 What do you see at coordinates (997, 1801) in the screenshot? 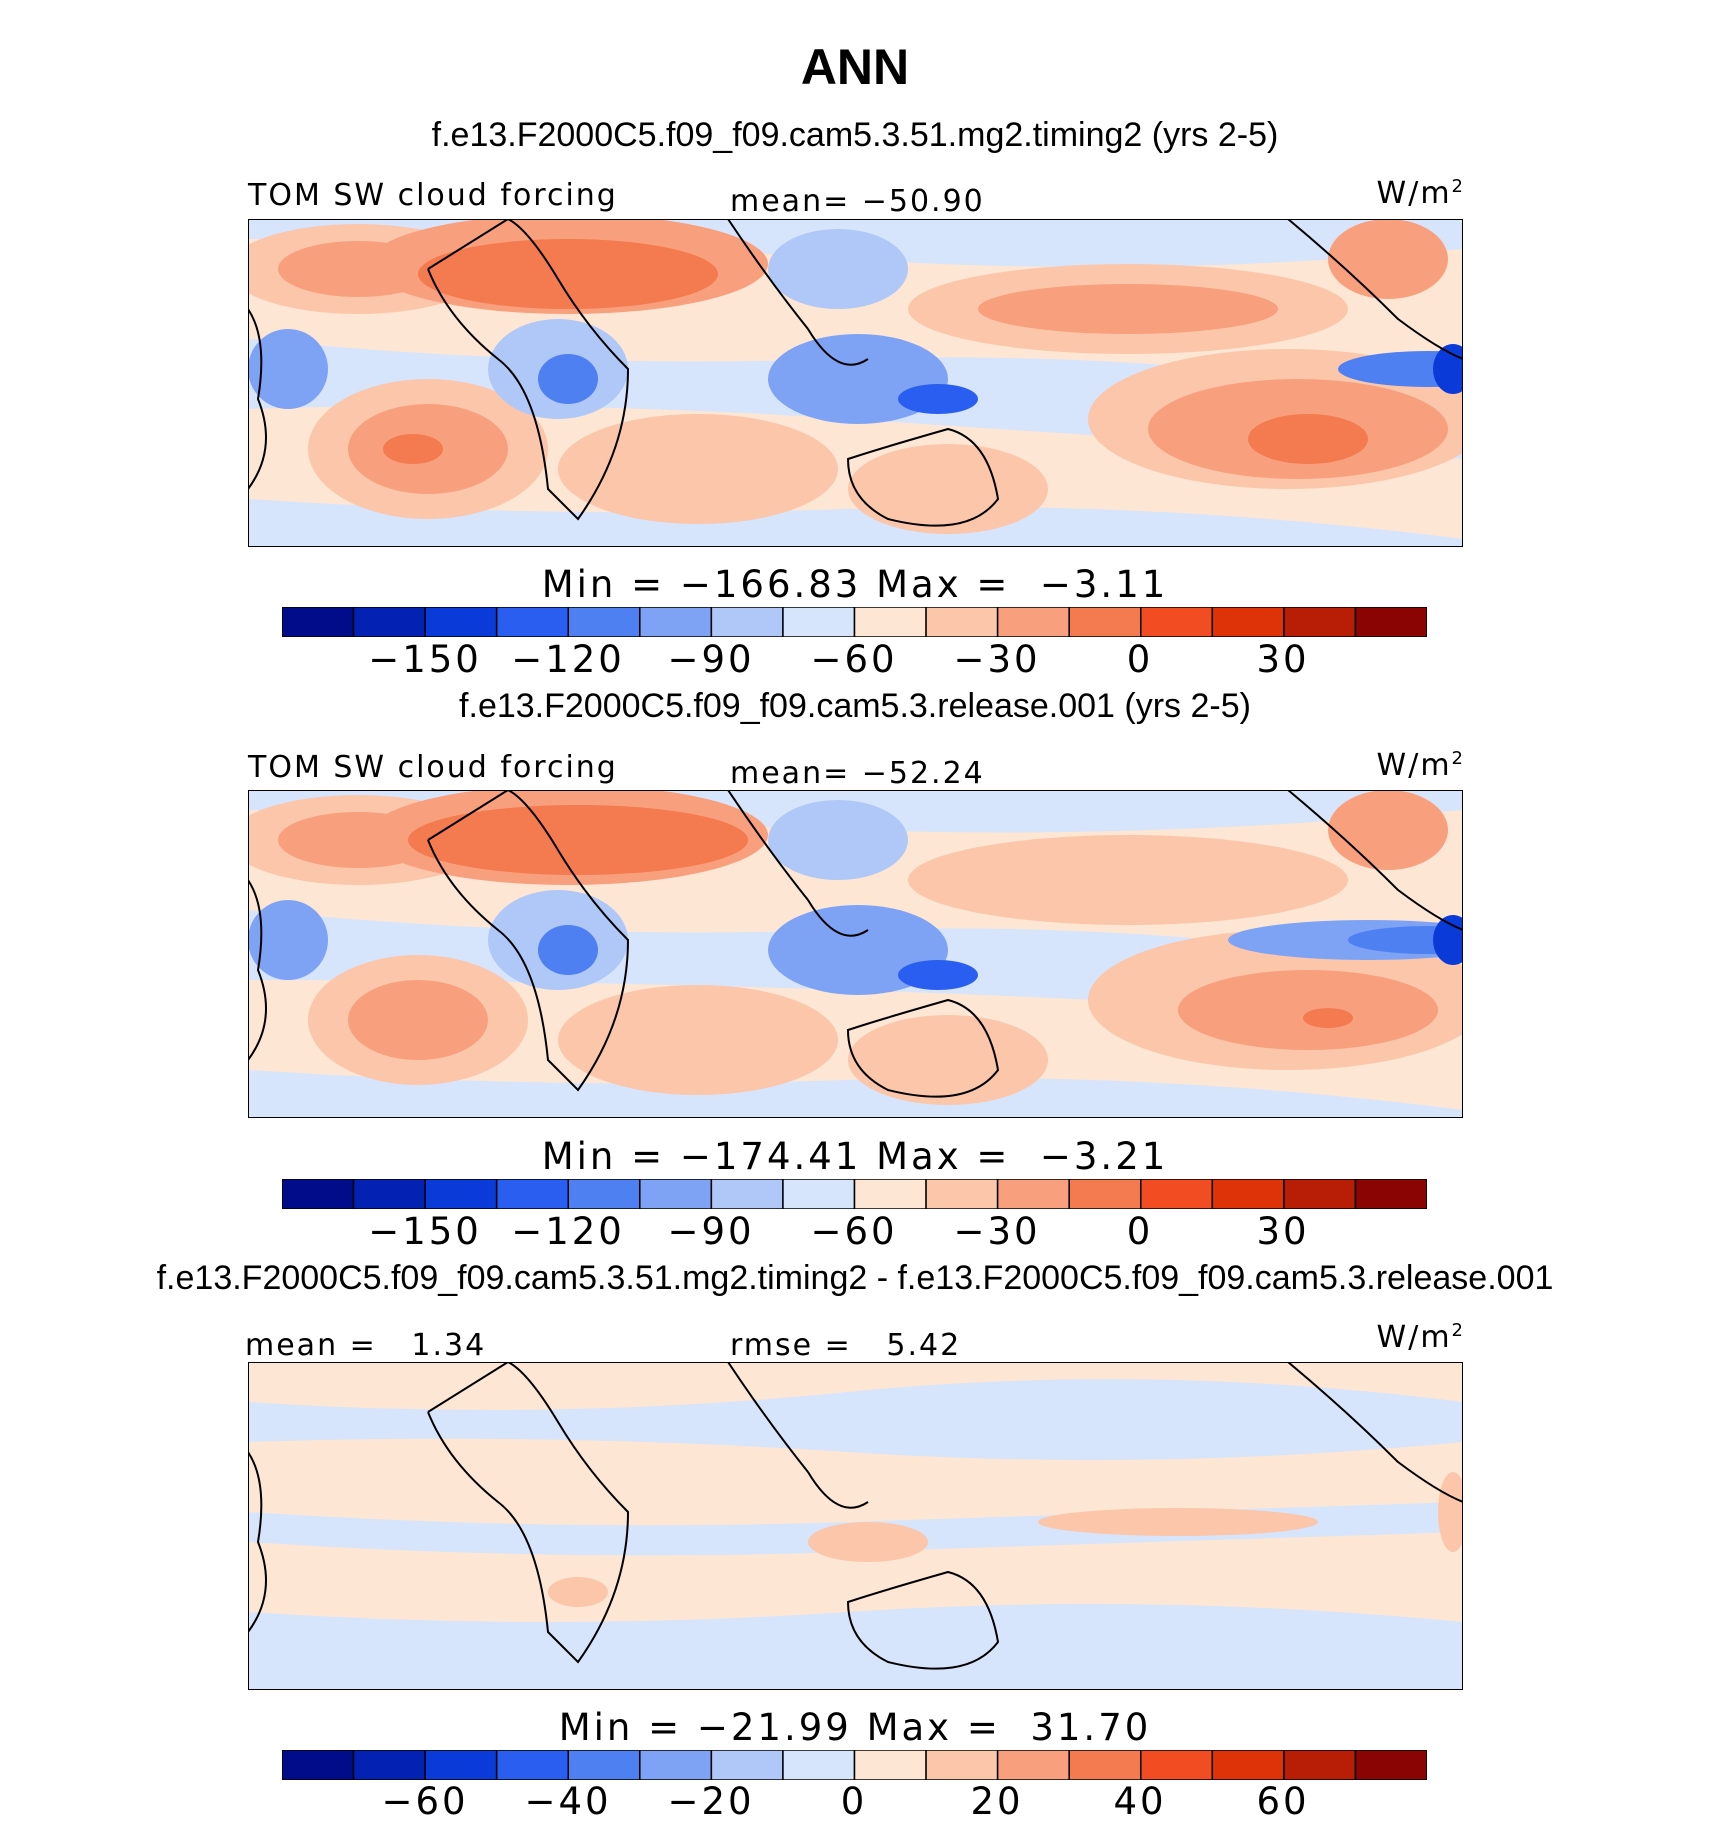
I see `colorbar-tick: 20` at bounding box center [997, 1801].